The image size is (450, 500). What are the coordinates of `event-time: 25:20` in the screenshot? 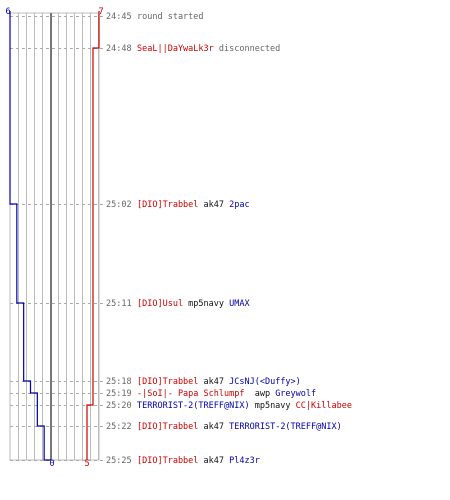 It's located at (119, 406).